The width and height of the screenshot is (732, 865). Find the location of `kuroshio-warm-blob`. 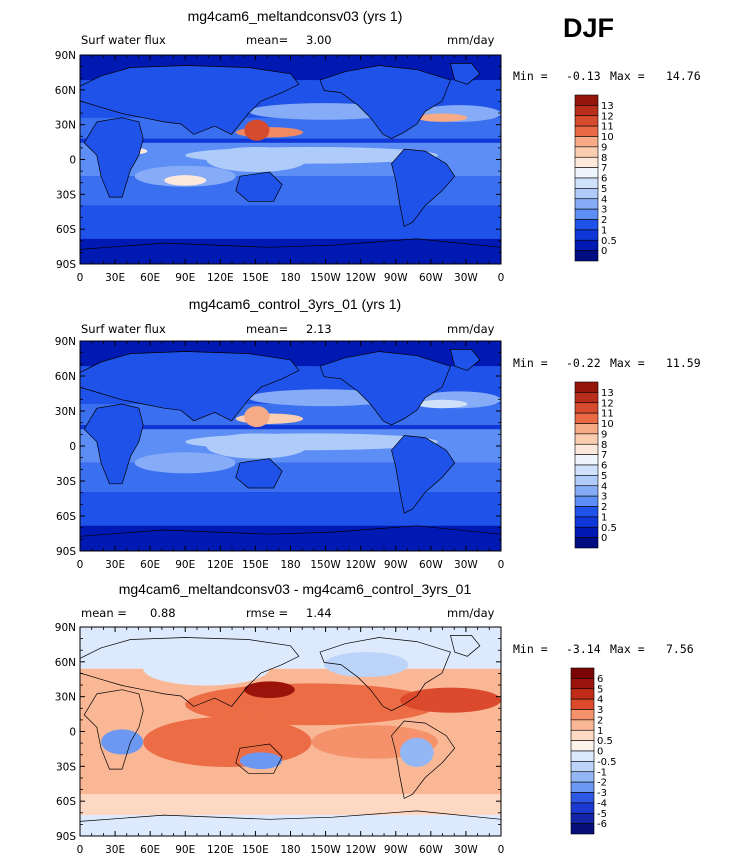

kuroshio-warm-blob is located at coordinates (269, 690).